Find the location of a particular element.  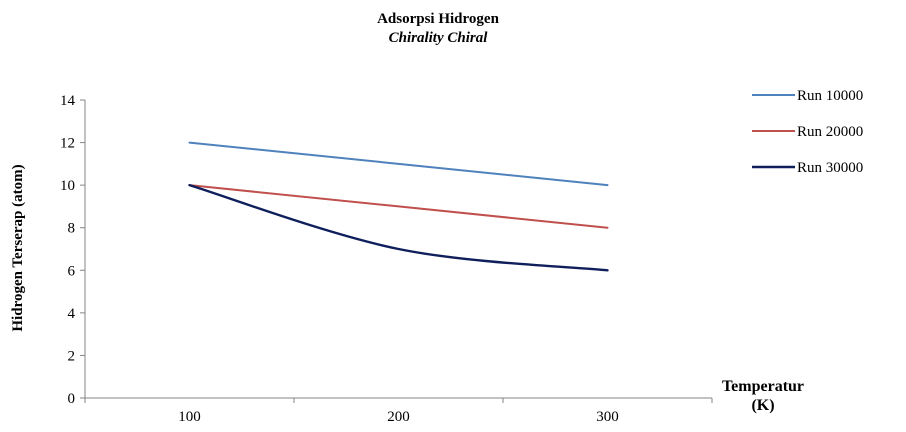

x-tick-label: 300 is located at coordinates (607, 417).